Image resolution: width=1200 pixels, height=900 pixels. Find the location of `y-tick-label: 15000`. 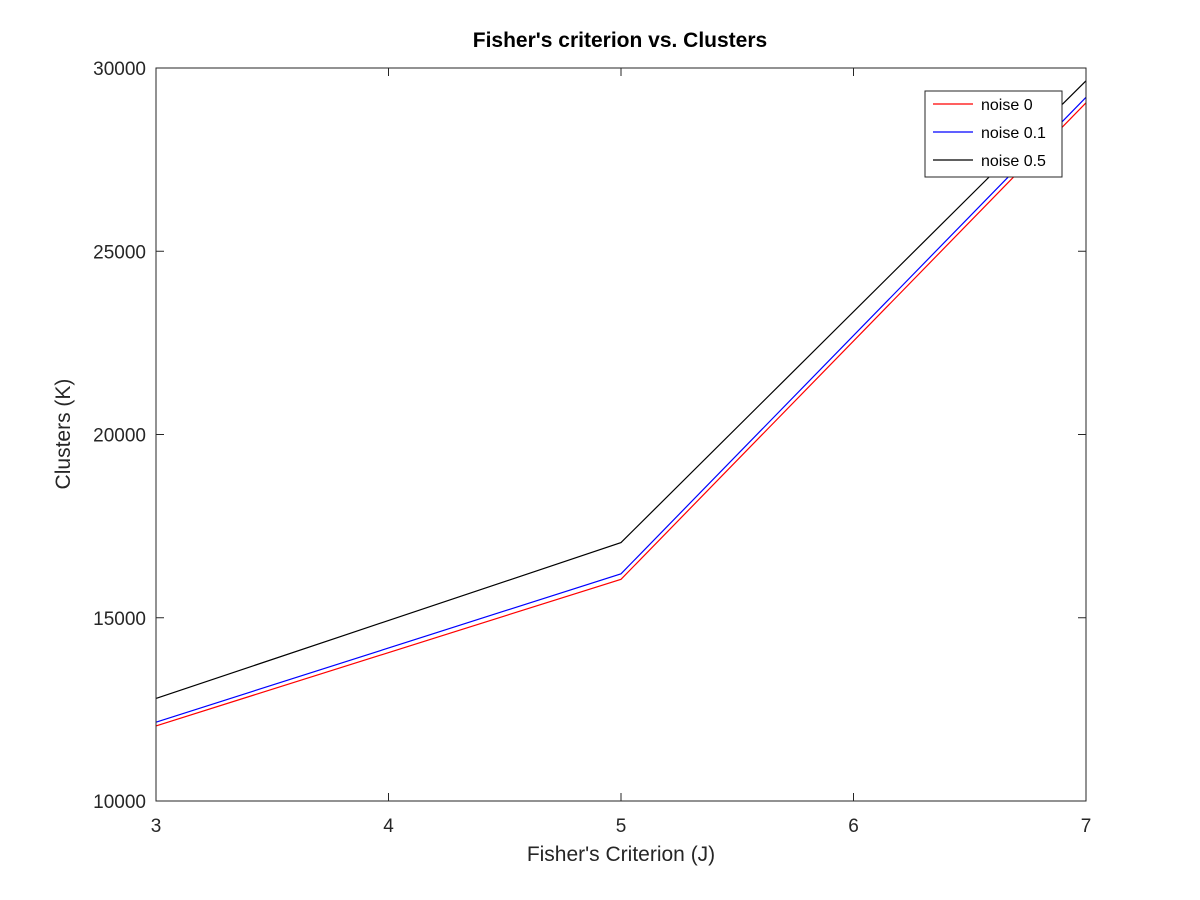

y-tick-label: 15000 is located at coordinates (119, 619).